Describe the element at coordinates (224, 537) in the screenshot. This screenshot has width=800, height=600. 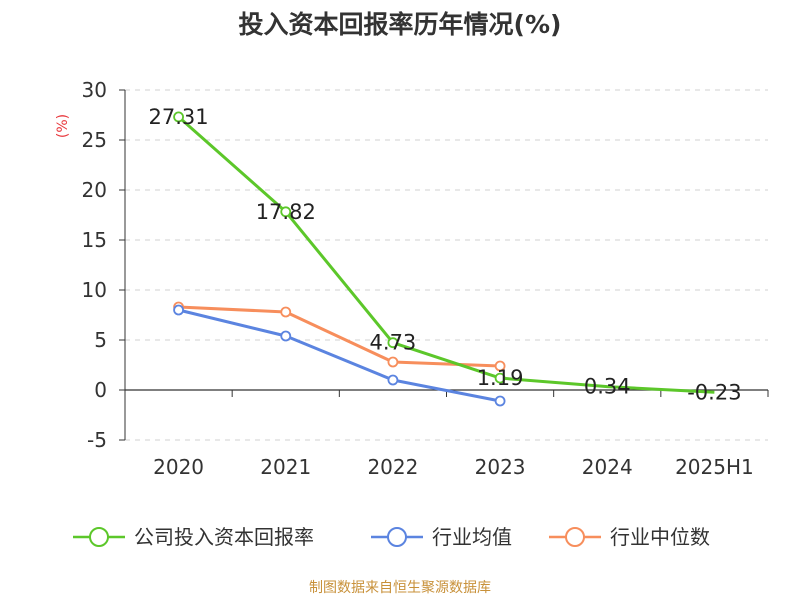
I see `legend-label: 公司投入资本回报率` at that location.